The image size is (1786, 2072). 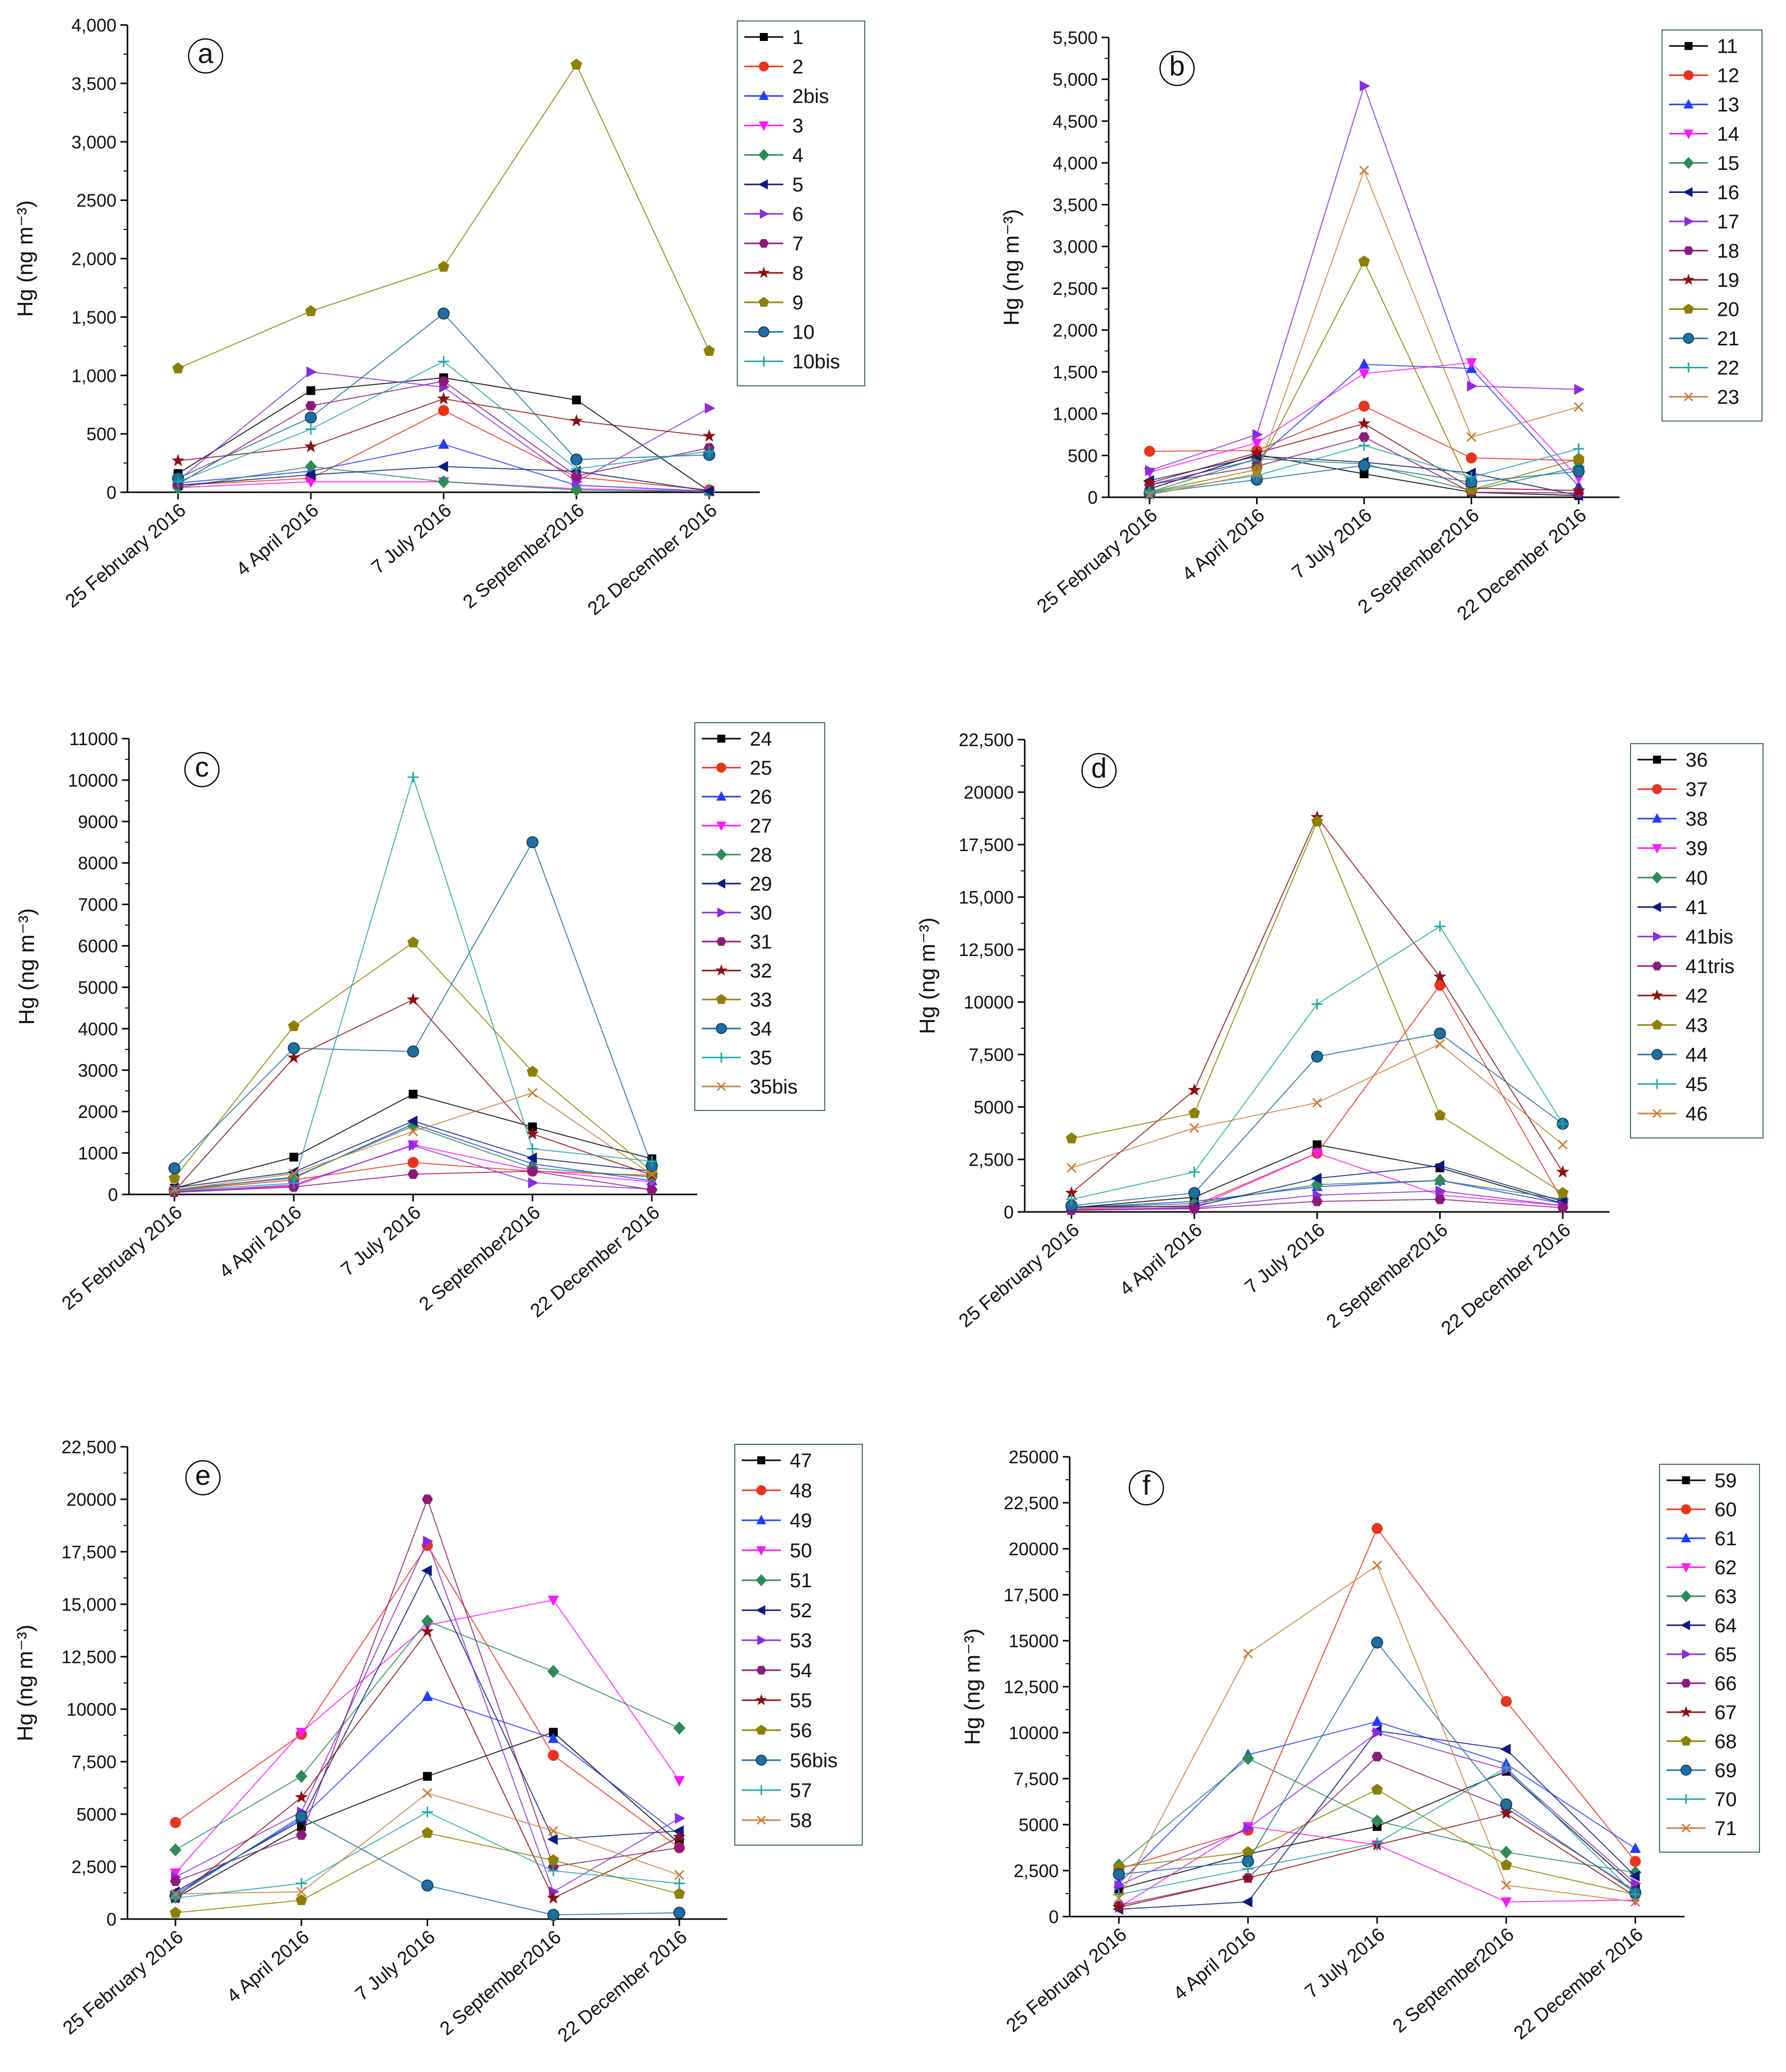 I want to click on legend-item: 44, so click(x=1673, y=1055).